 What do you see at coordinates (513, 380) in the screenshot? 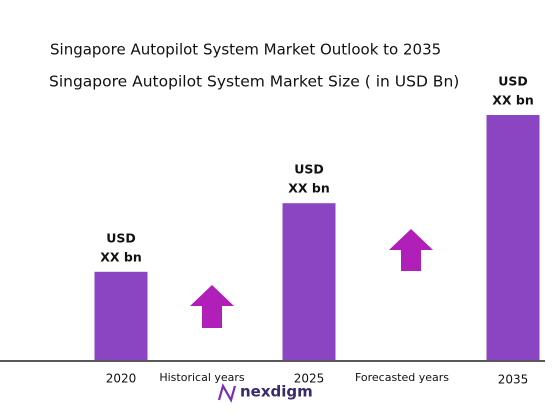
I see `x-tick-label: 2035` at bounding box center [513, 380].